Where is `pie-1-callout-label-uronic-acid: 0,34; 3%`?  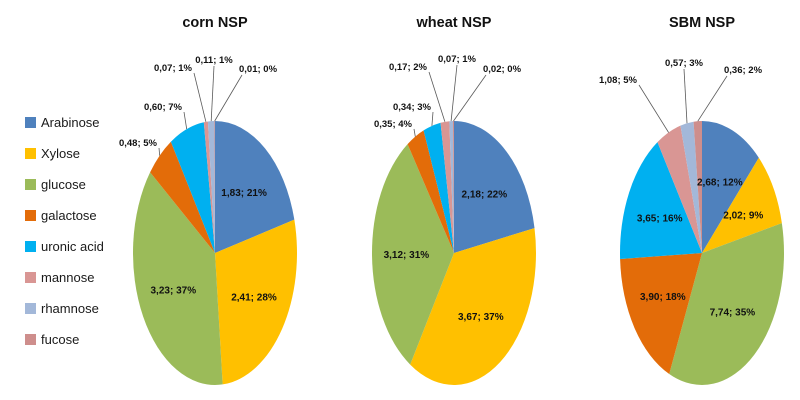
pie-1-callout-label-uronic-acid: 0,34; 3% is located at coordinates (412, 107).